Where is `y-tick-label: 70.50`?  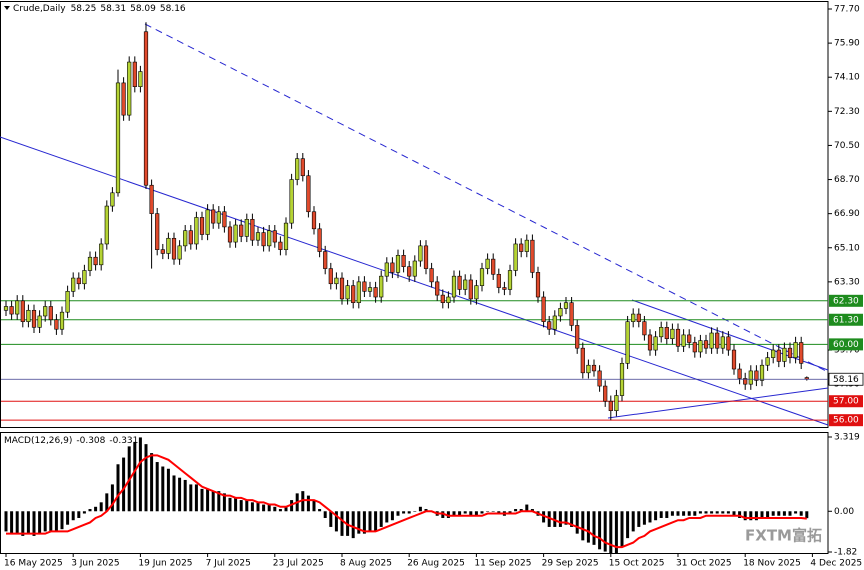 y-tick-label: 70.50 is located at coordinates (847, 146).